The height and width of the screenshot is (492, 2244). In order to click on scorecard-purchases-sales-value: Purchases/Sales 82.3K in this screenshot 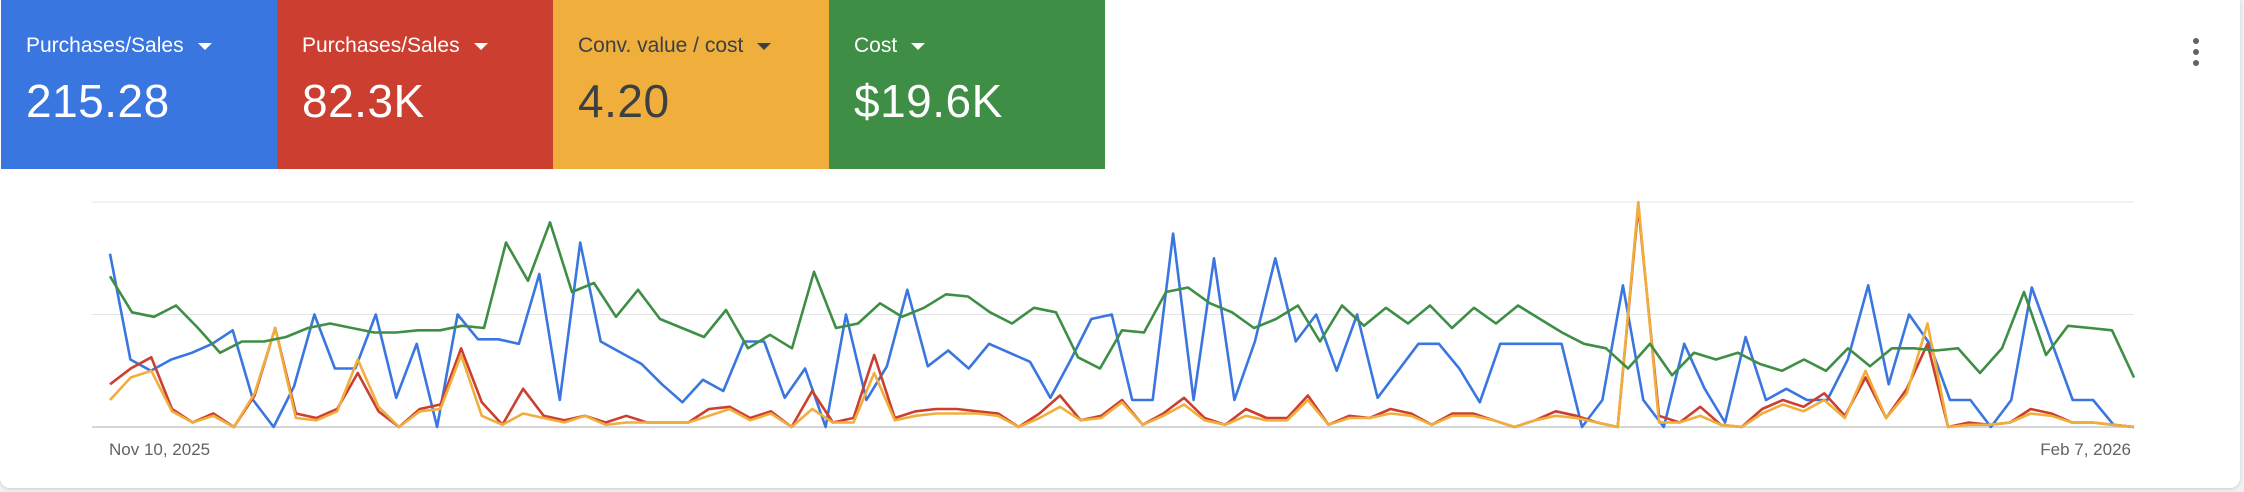, I will do `click(415, 84)`.